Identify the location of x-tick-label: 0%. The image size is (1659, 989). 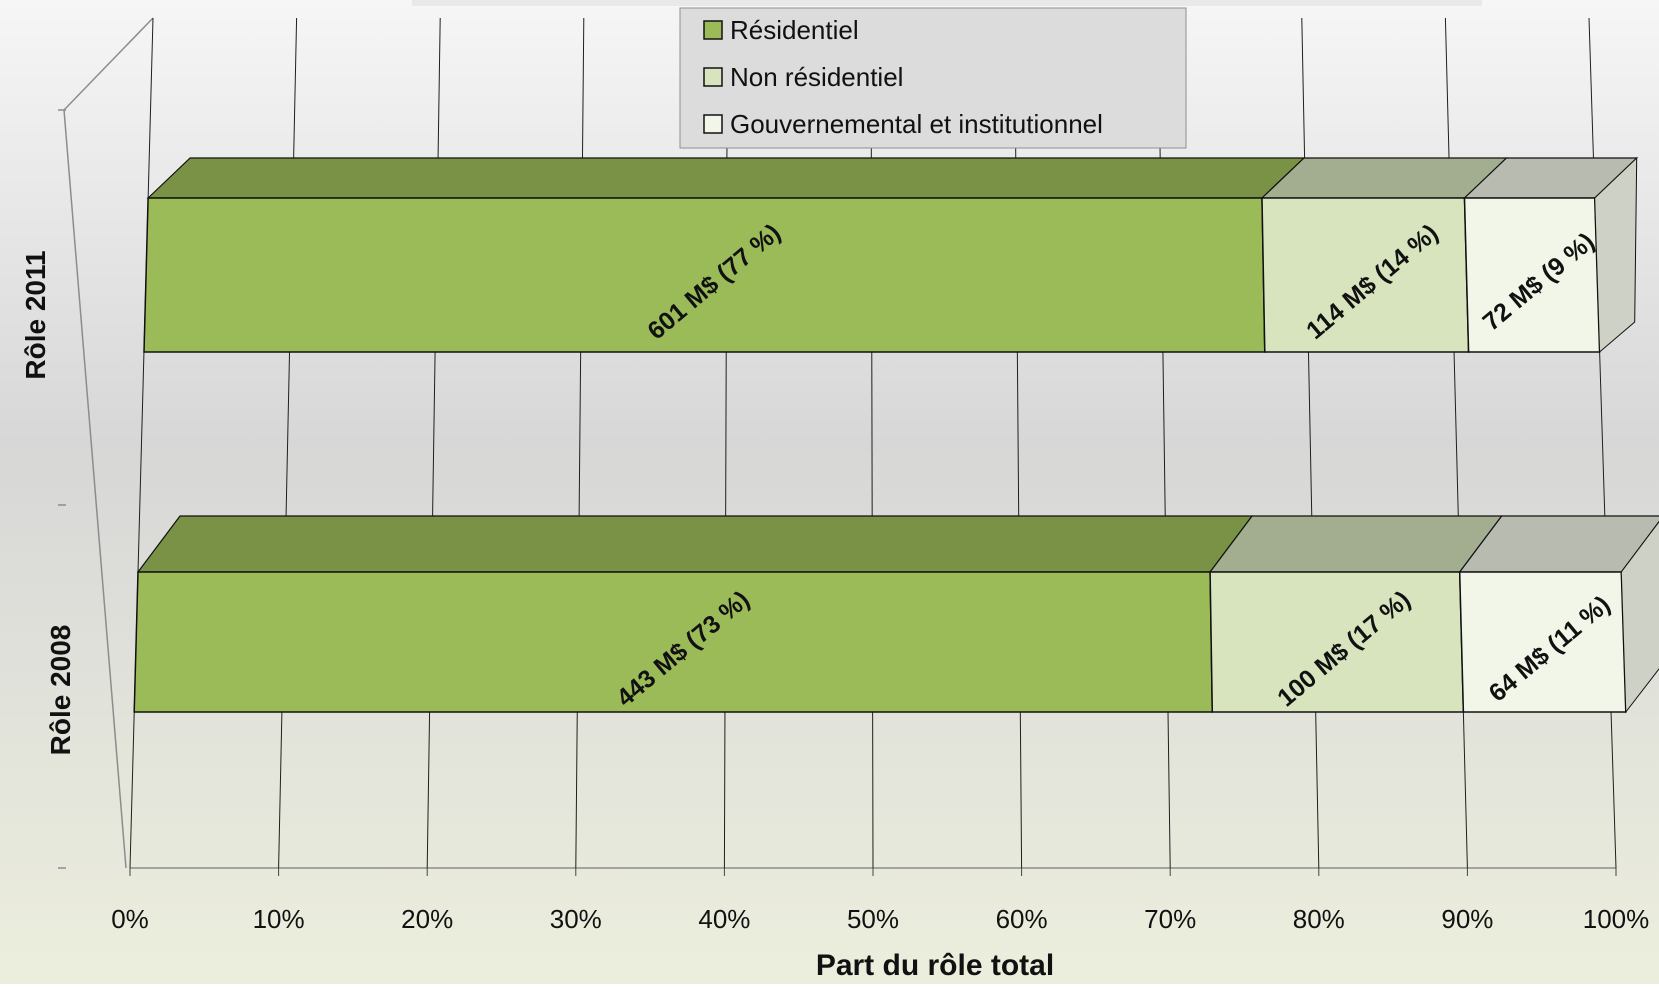
(130, 919).